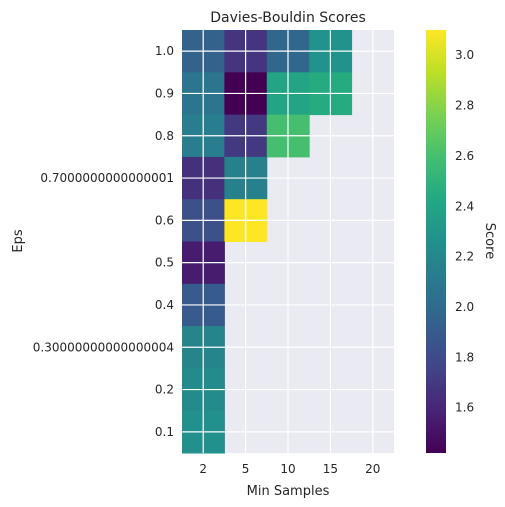 This screenshot has width=505, height=507. What do you see at coordinates (288, 491) in the screenshot?
I see `x-axis-label: Min Samples` at bounding box center [288, 491].